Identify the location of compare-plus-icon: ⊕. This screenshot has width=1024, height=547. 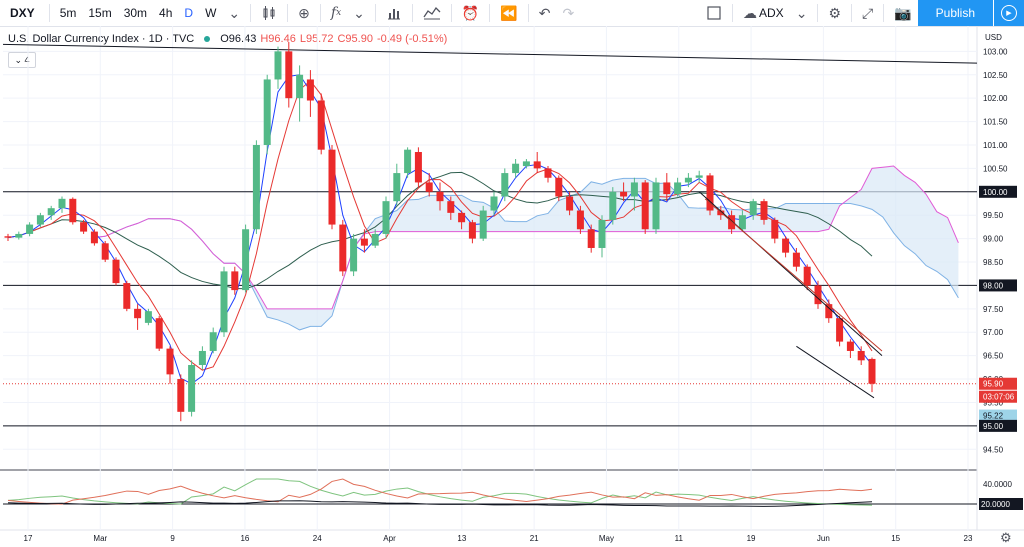
(304, 12).